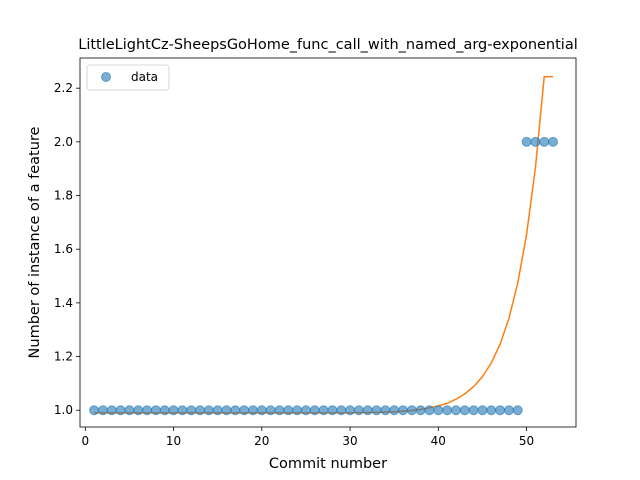 The height and width of the screenshot is (480, 640). I want to click on x-tick-label: 0, so click(85, 441).